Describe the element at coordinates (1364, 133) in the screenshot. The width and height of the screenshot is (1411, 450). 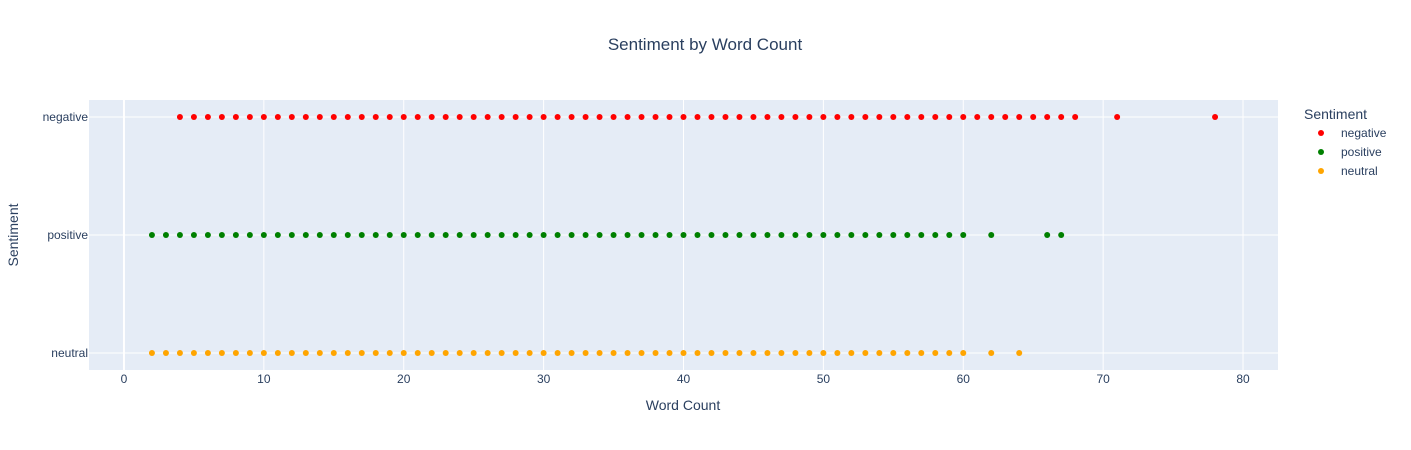
I see `legend-label-negative: negative` at that location.